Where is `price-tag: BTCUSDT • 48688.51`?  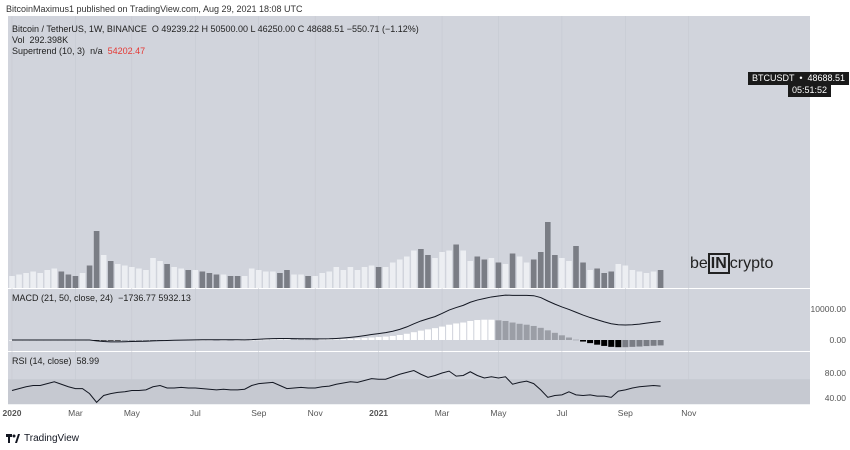
price-tag: BTCUSDT • 48688.51 is located at coordinates (799, 78).